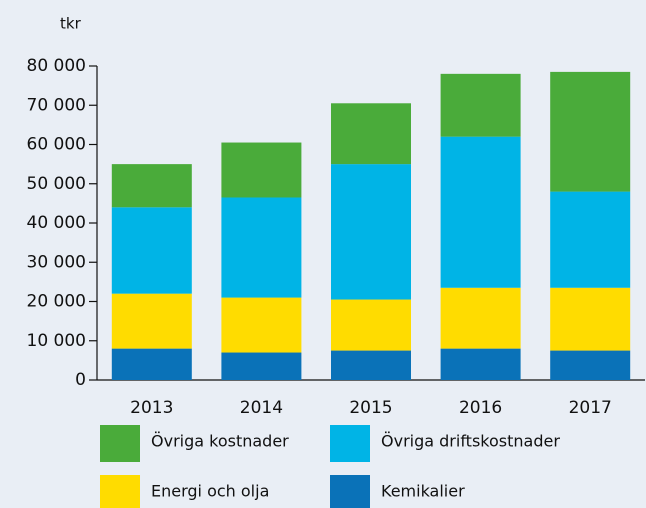  What do you see at coordinates (151, 408) in the screenshot?
I see `x-tick-label: 2013` at bounding box center [151, 408].